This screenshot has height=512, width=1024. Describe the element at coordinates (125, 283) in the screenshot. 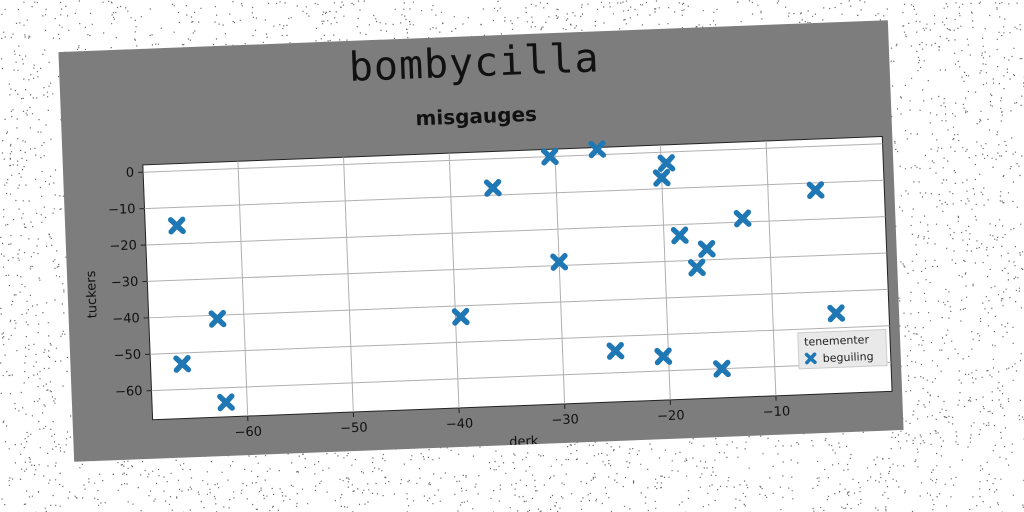

I see `y-tick-label: −30` at that location.